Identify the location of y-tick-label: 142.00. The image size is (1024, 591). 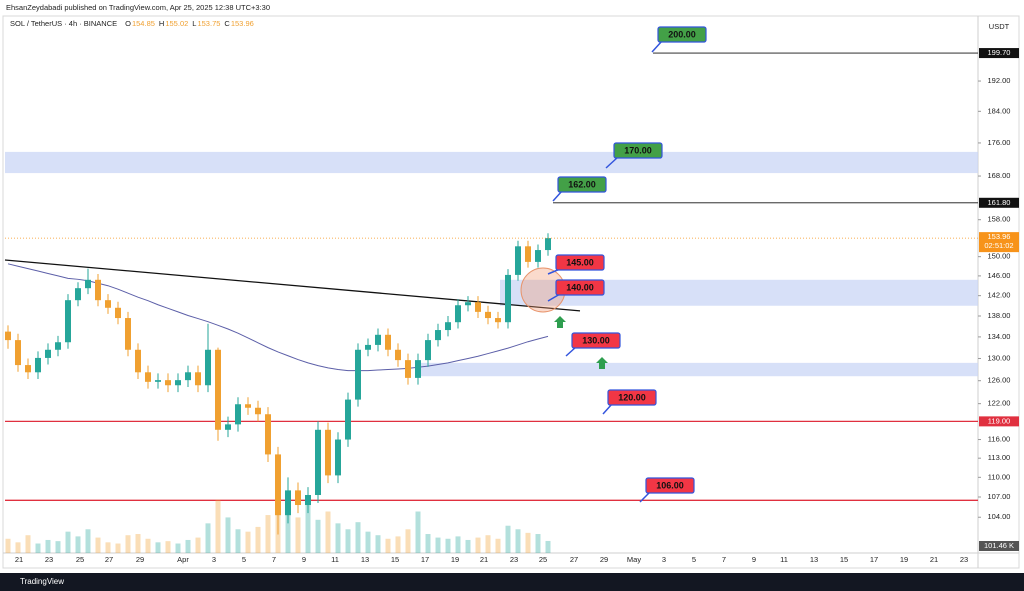
(999, 295).